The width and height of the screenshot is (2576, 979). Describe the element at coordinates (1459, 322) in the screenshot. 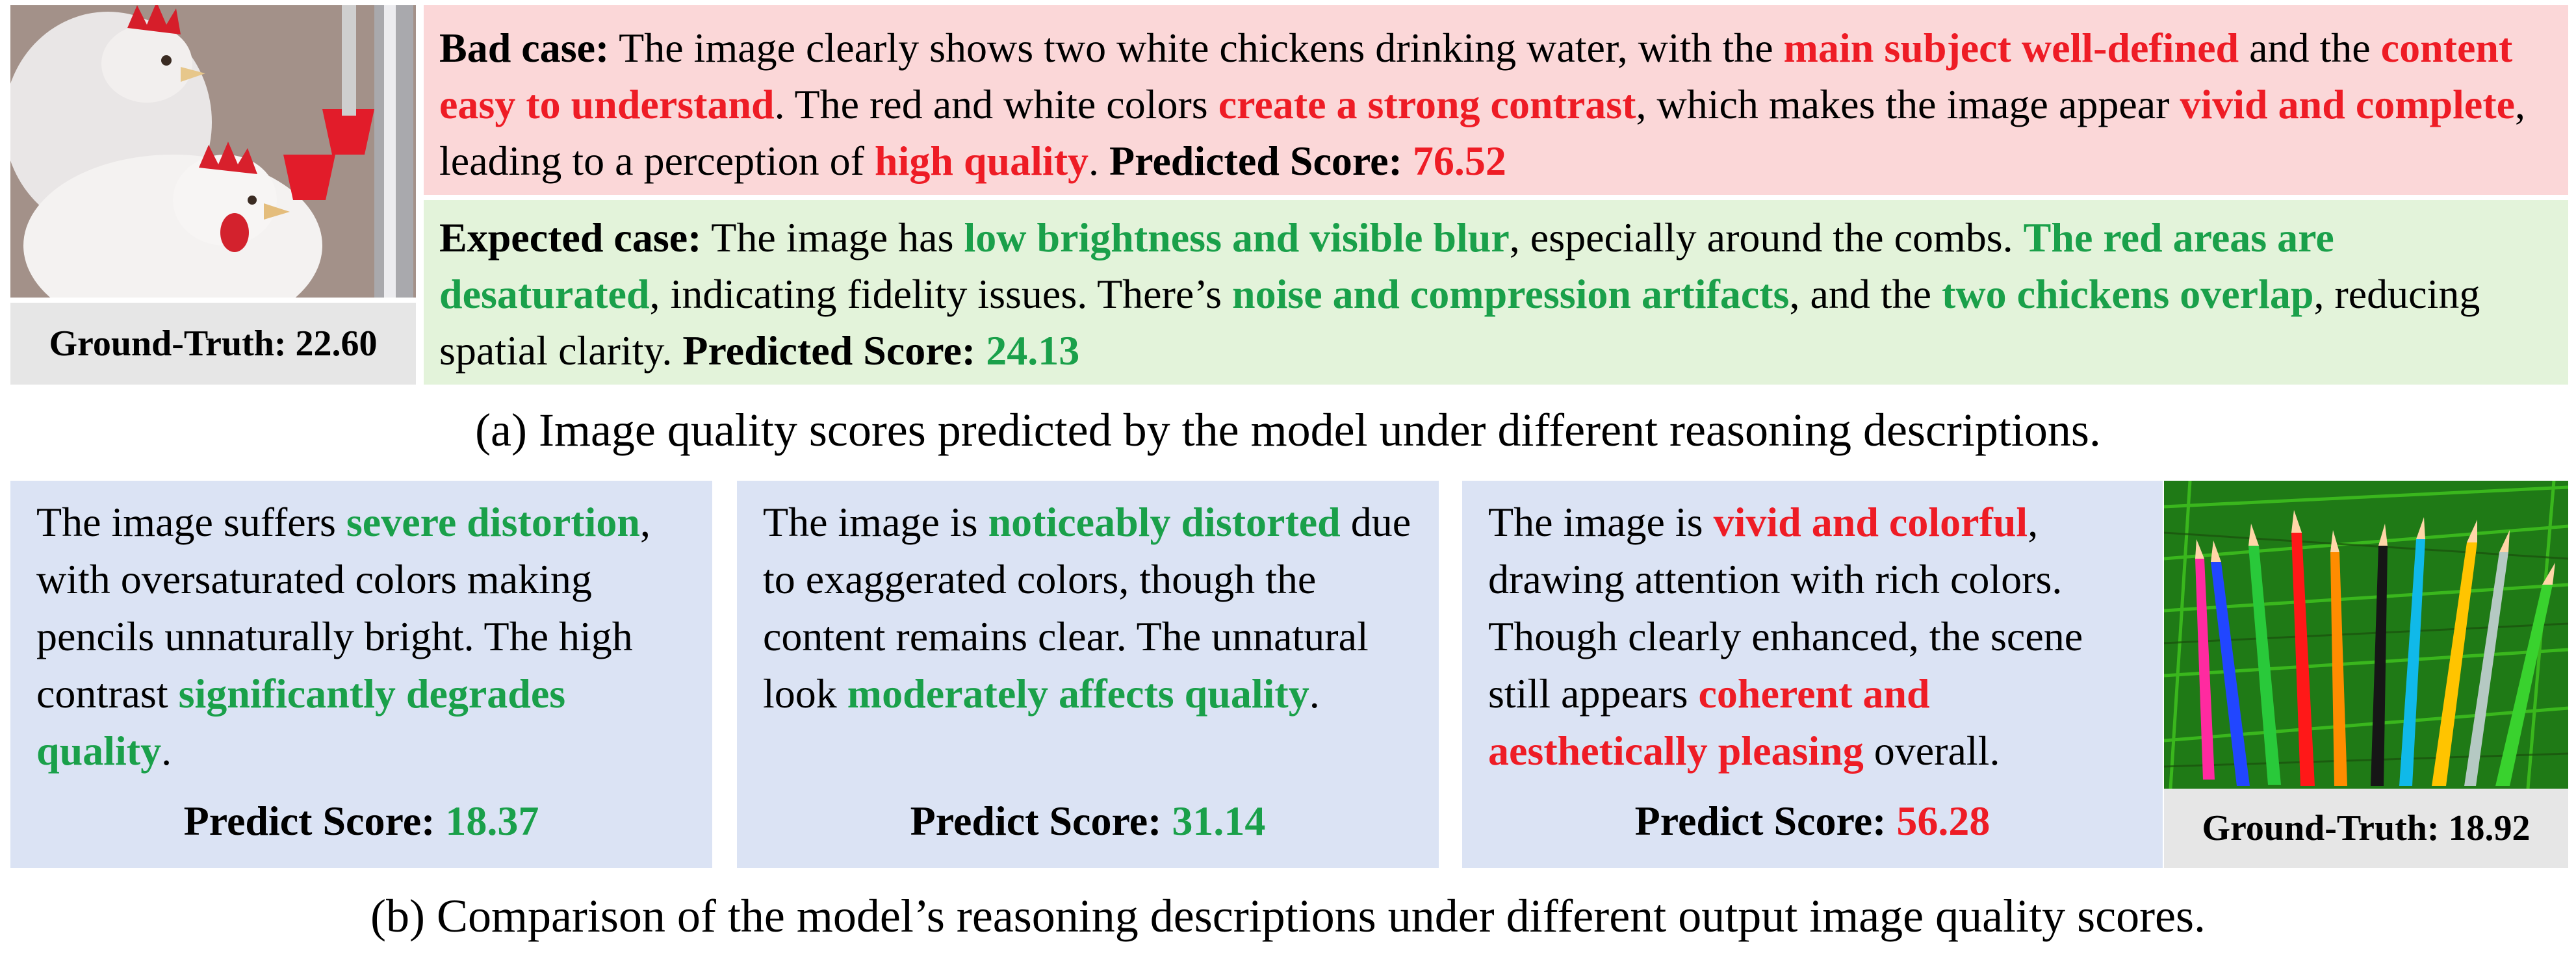

I see `exp-text-5: , reducing spatial clarity.` at that location.